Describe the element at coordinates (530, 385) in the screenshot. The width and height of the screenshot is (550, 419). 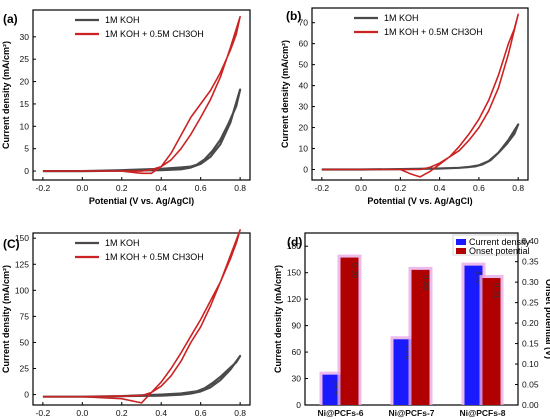
I see `y-tick-label-right: 0.05` at that location.